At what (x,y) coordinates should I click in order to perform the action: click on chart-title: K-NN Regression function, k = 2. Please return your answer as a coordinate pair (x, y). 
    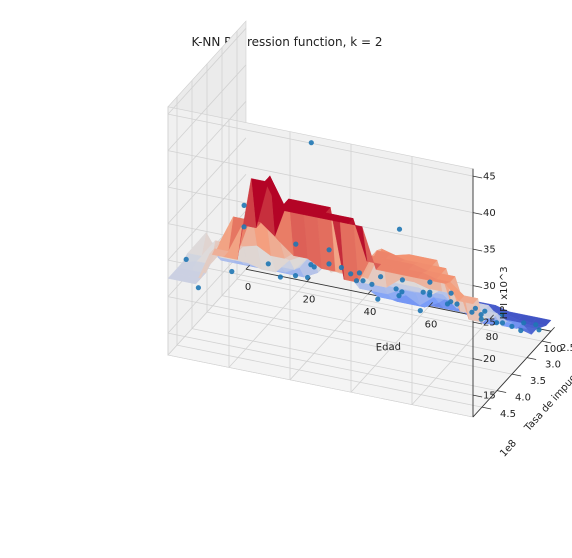
    Looking at the image, I should click on (286, 42).